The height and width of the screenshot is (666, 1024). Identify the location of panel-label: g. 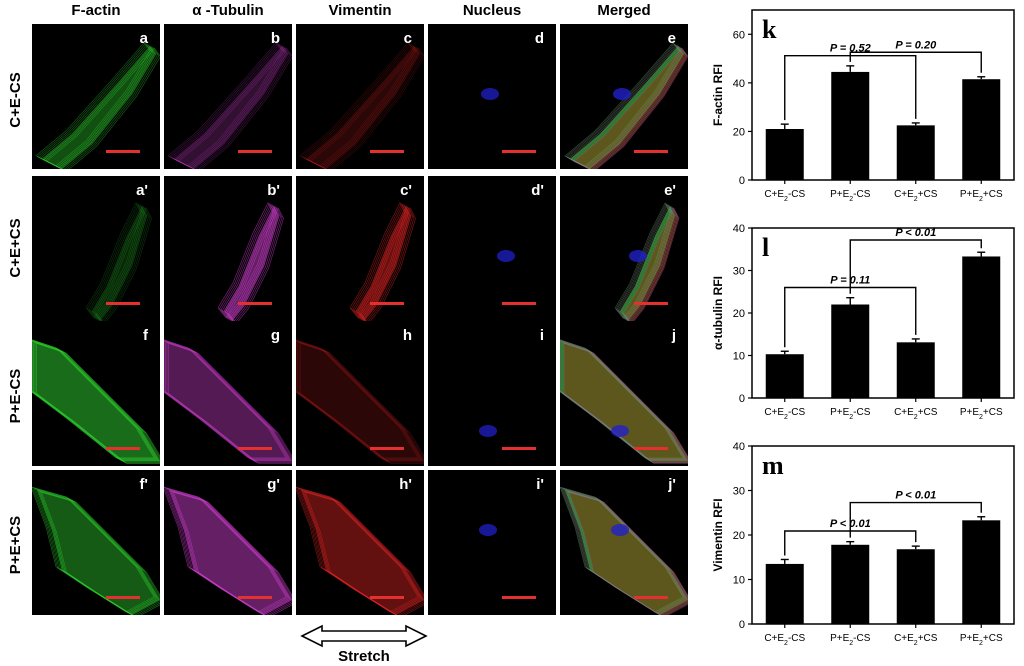
(275, 335).